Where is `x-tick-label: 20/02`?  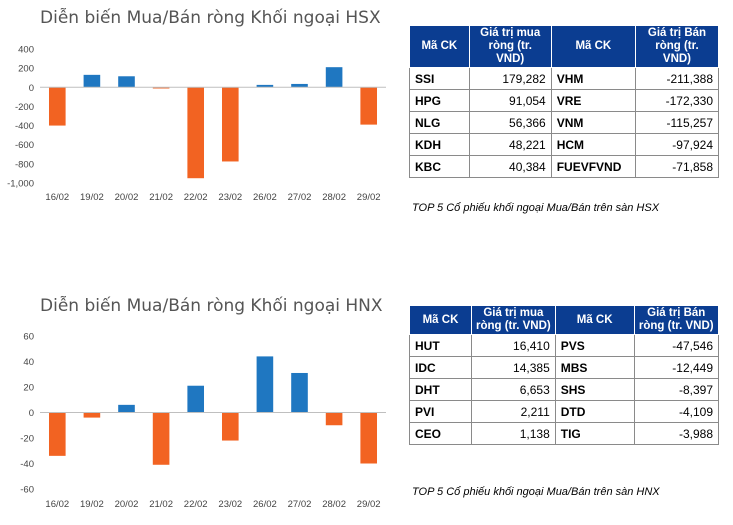 x-tick-label: 20/02 is located at coordinates (127, 504).